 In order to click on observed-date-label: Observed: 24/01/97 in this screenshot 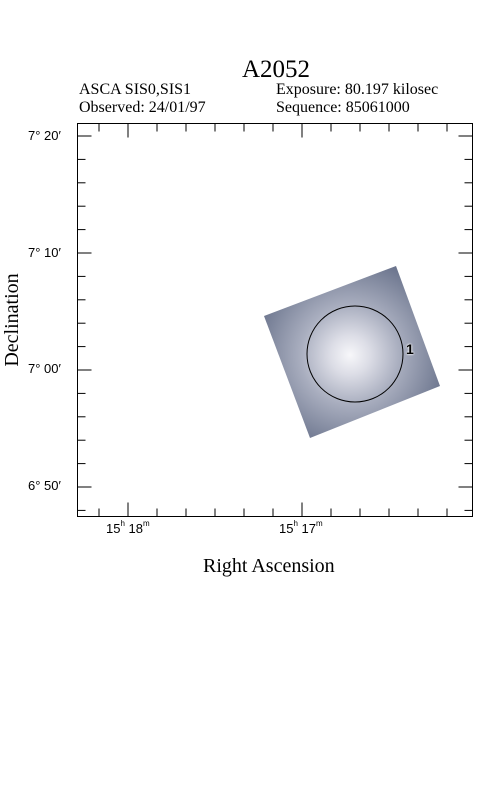, I will do `click(142, 107)`.